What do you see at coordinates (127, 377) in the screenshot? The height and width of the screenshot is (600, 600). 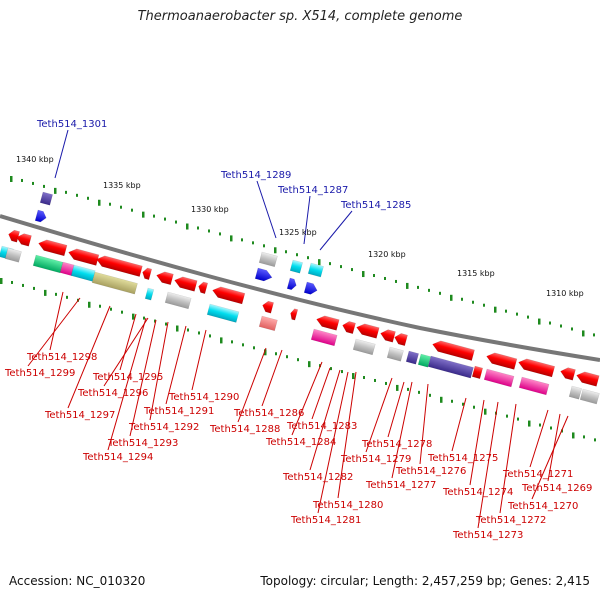 I see `gene-label: Teth514_1295` at bounding box center [127, 377].